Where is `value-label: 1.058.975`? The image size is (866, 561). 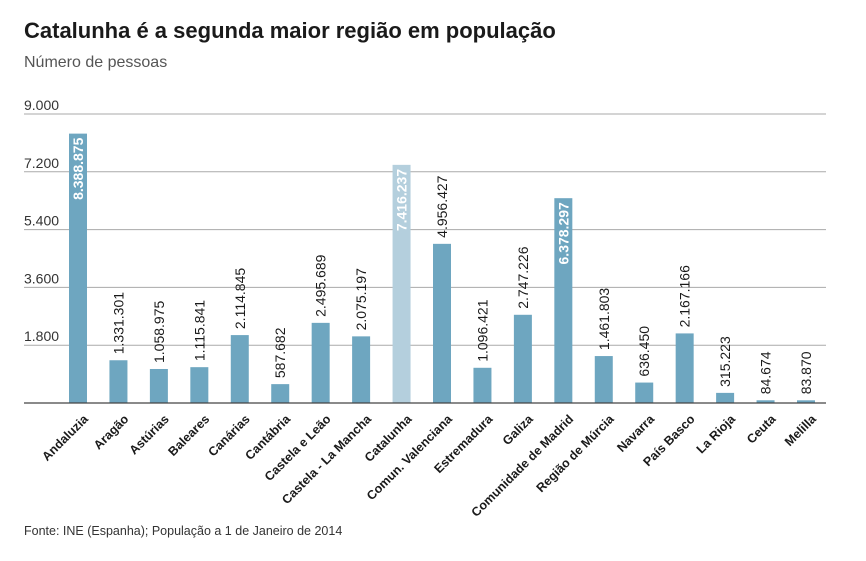 value-label: 1.058.975 is located at coordinates (159, 331).